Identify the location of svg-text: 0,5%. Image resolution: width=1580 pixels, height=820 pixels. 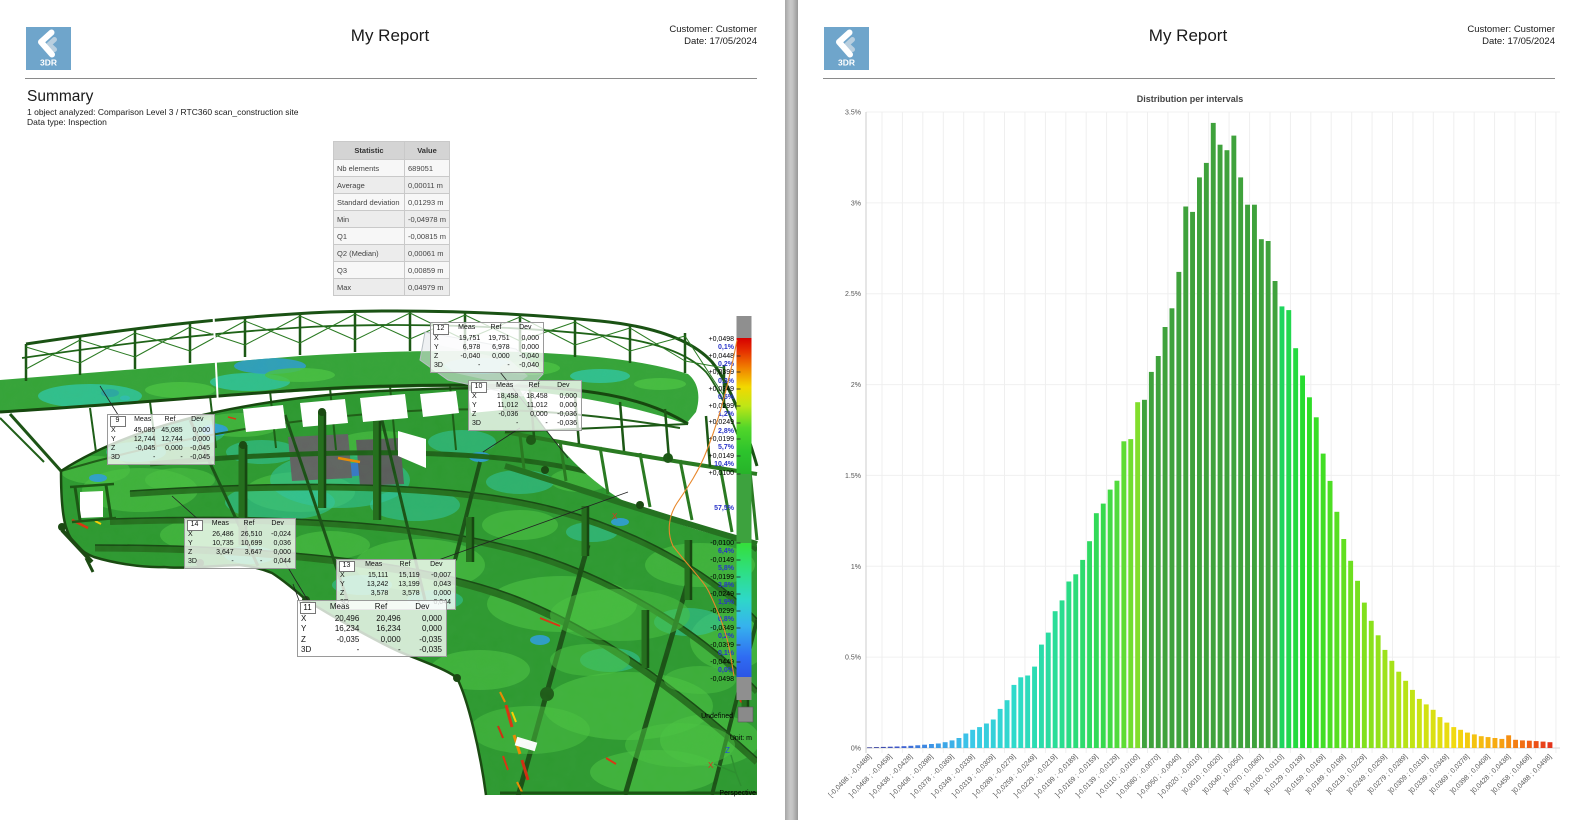
(726, 397).